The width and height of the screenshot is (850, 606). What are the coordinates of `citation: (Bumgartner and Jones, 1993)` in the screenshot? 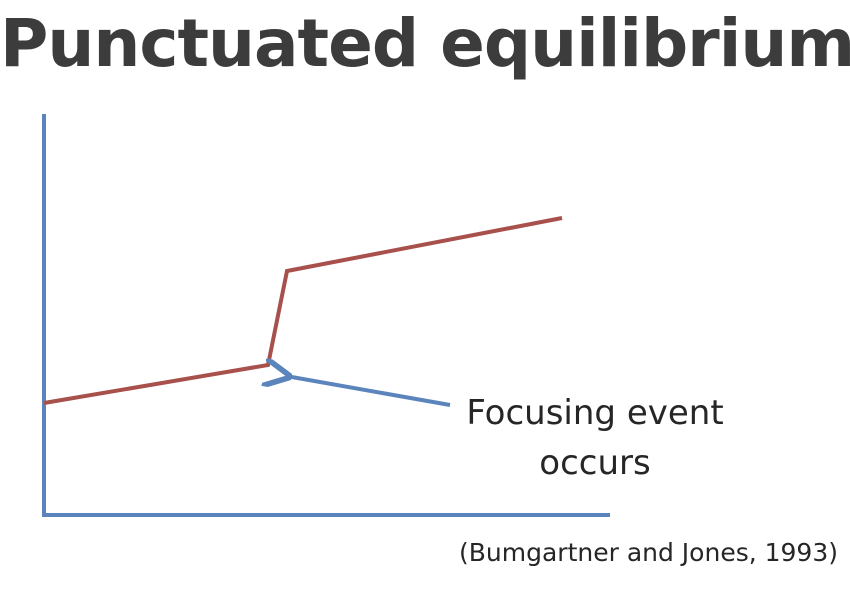 It's located at (648, 552).